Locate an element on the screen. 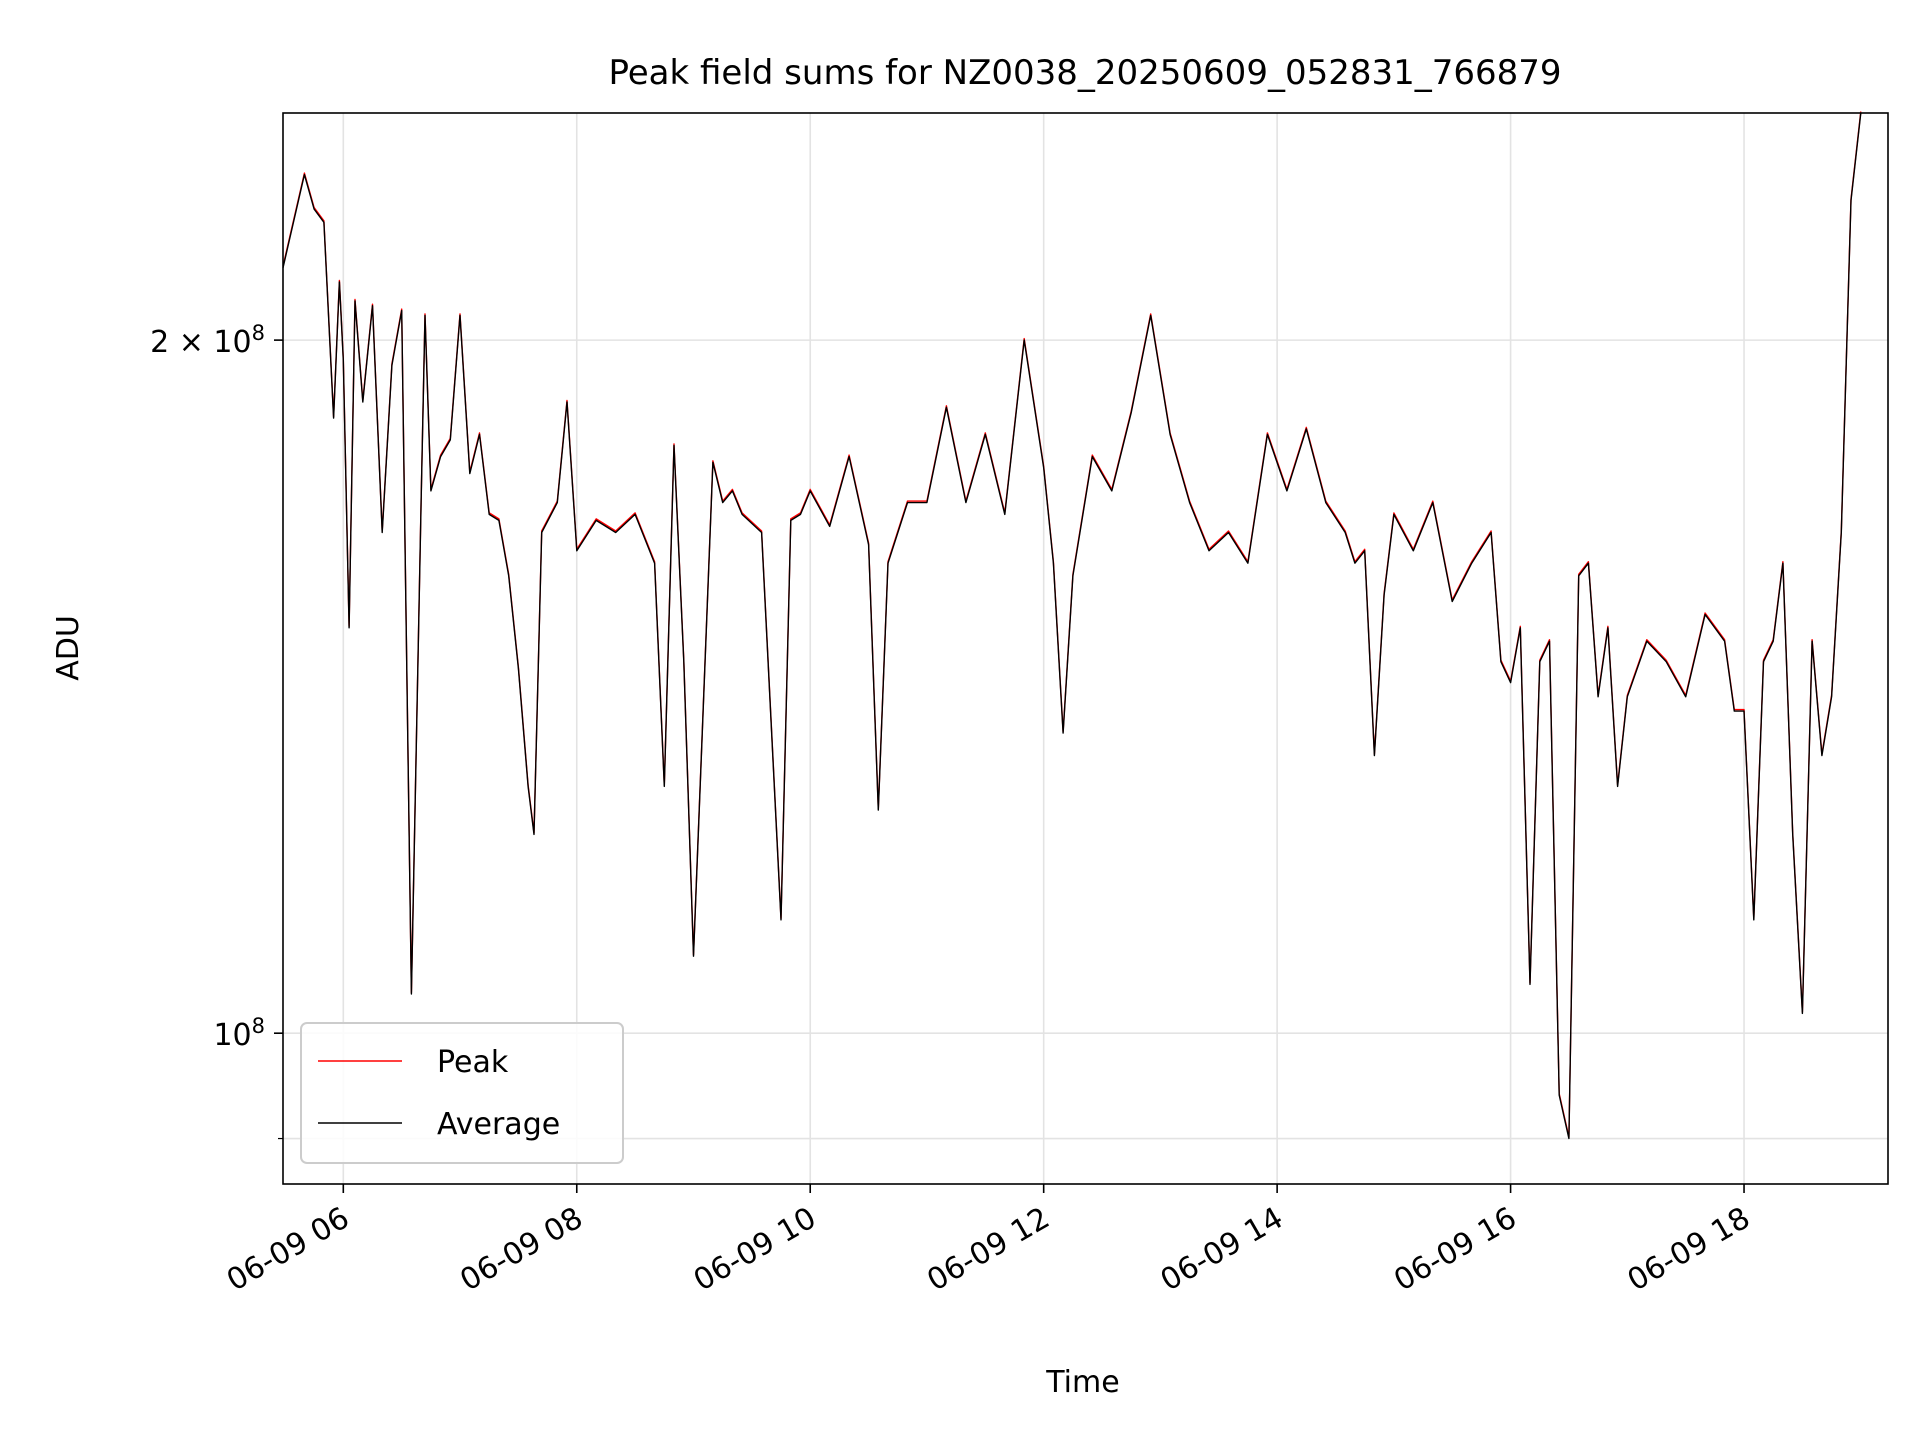 This screenshot has height=1444, width=1920. y-tick-label: 2 × 108 is located at coordinates (207, 340).